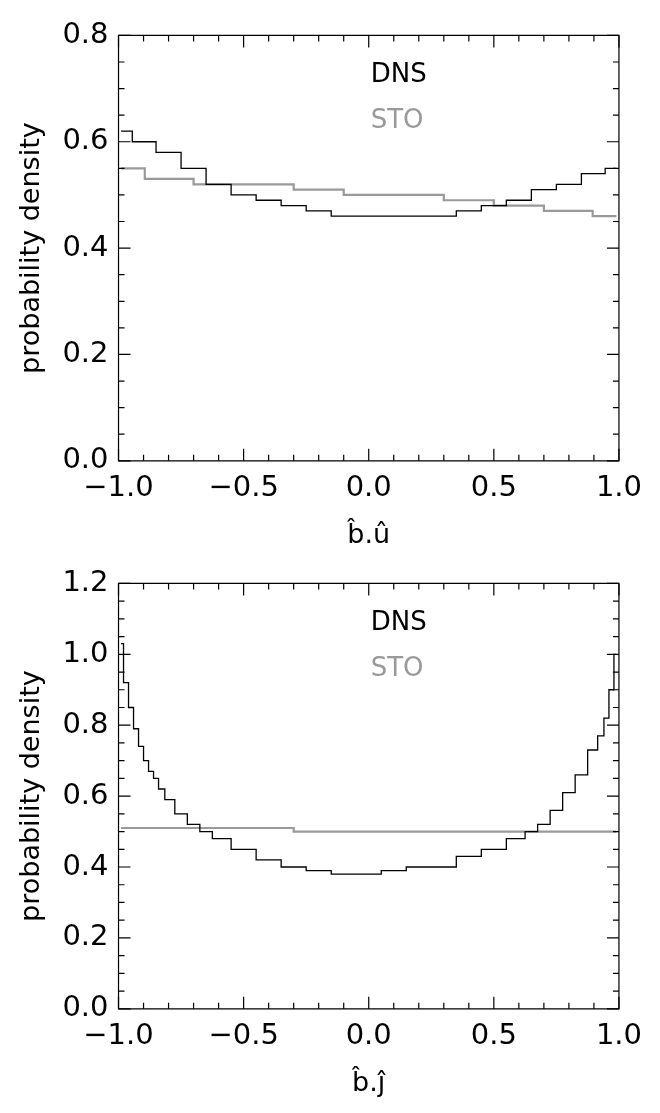  What do you see at coordinates (85, 580) in the screenshot?
I see `y-tick-label: 1.2` at bounding box center [85, 580].